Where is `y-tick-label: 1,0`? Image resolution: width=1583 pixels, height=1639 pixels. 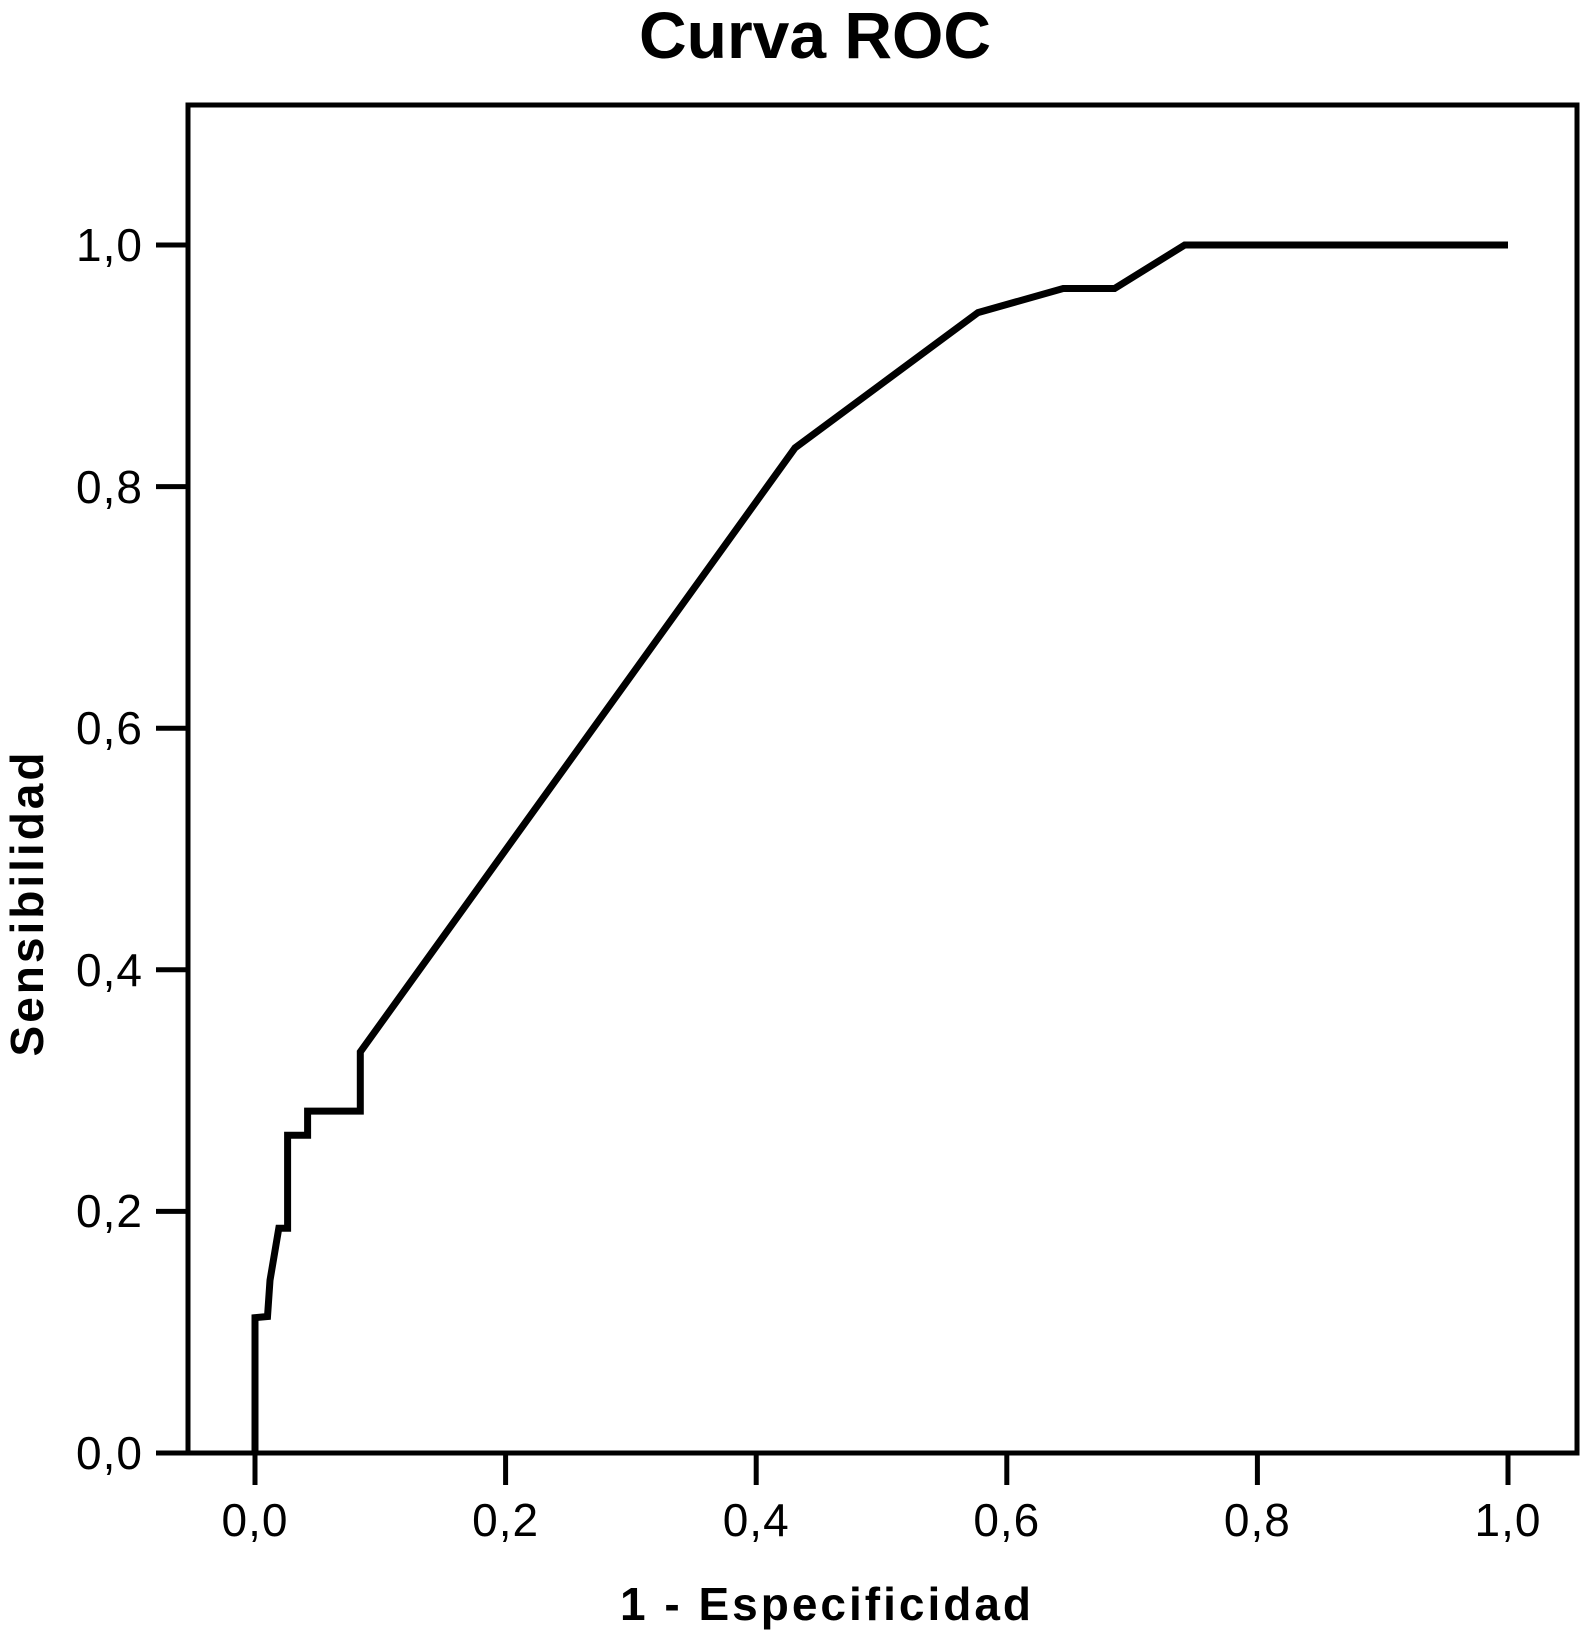
y-tick-label: 1,0 is located at coordinates (109, 245).